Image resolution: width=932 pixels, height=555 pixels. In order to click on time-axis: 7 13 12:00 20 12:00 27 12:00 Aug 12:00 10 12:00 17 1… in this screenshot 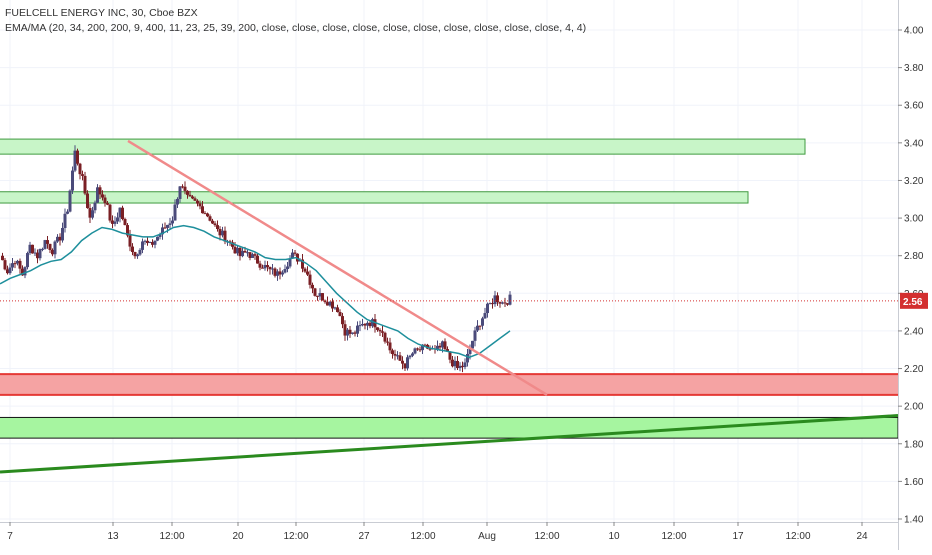, I will do `click(449, 536)`.